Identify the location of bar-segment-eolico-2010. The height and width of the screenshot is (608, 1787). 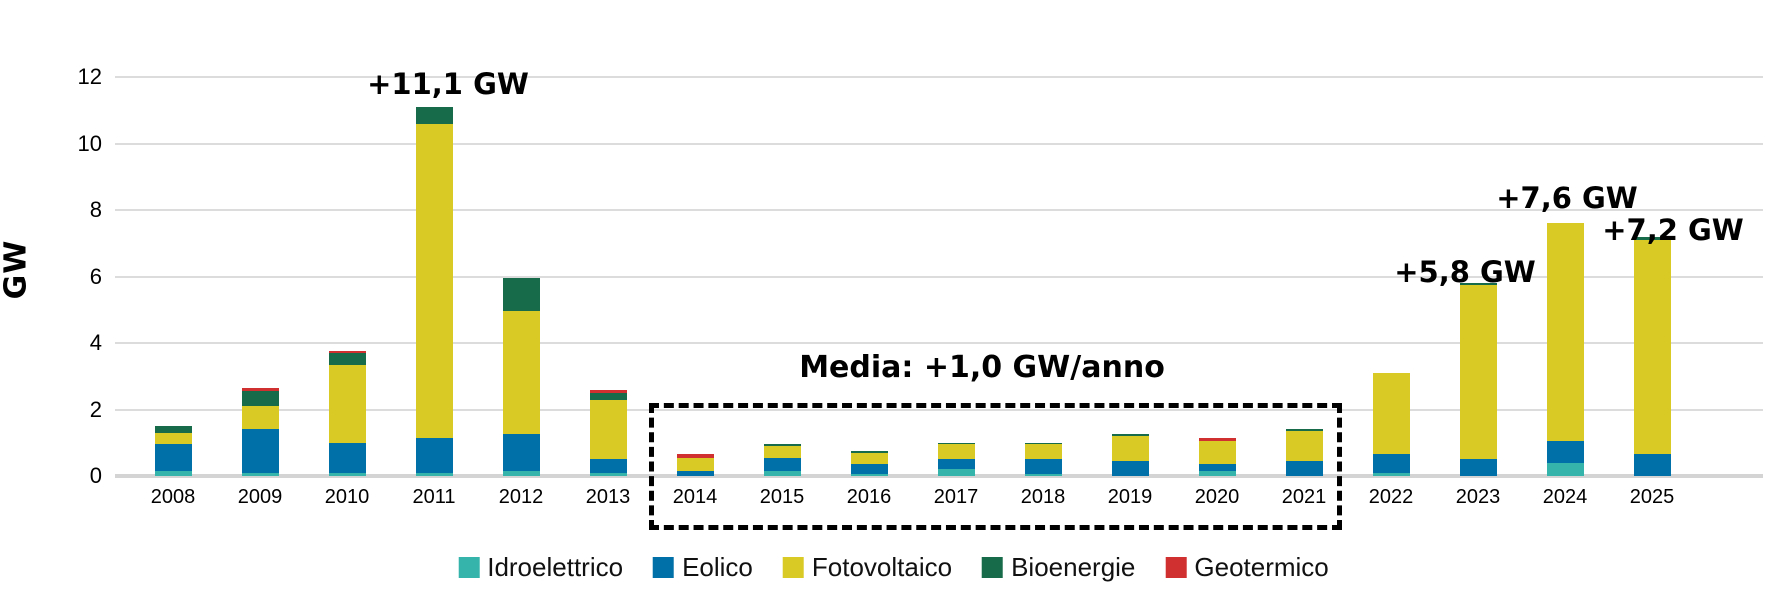
(347, 457).